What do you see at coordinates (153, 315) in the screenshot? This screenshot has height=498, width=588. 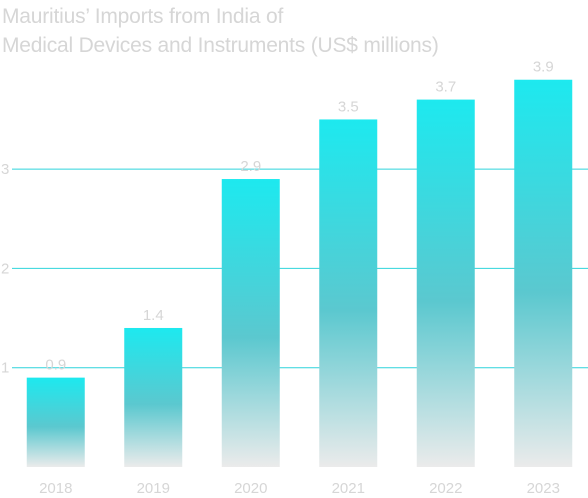 I see `data-label-2019: 1.4` at bounding box center [153, 315].